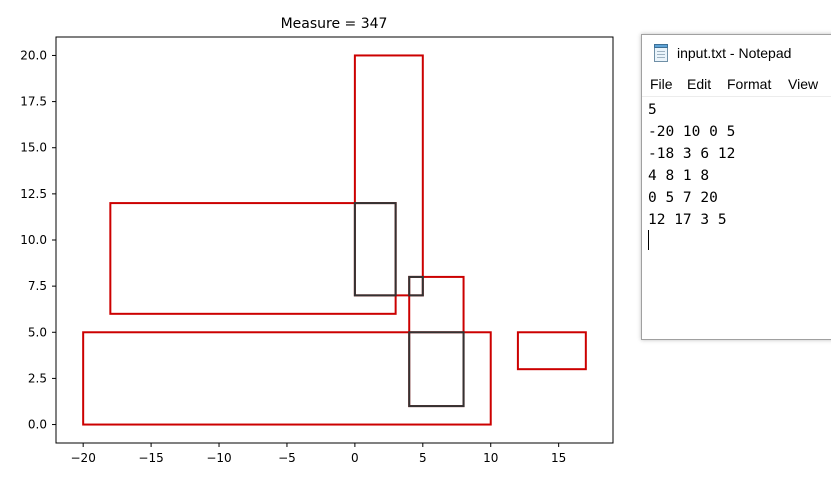 The image size is (831, 479). What do you see at coordinates (692, 132) in the screenshot?
I see `text-line: -20 10 0 5` at bounding box center [692, 132].